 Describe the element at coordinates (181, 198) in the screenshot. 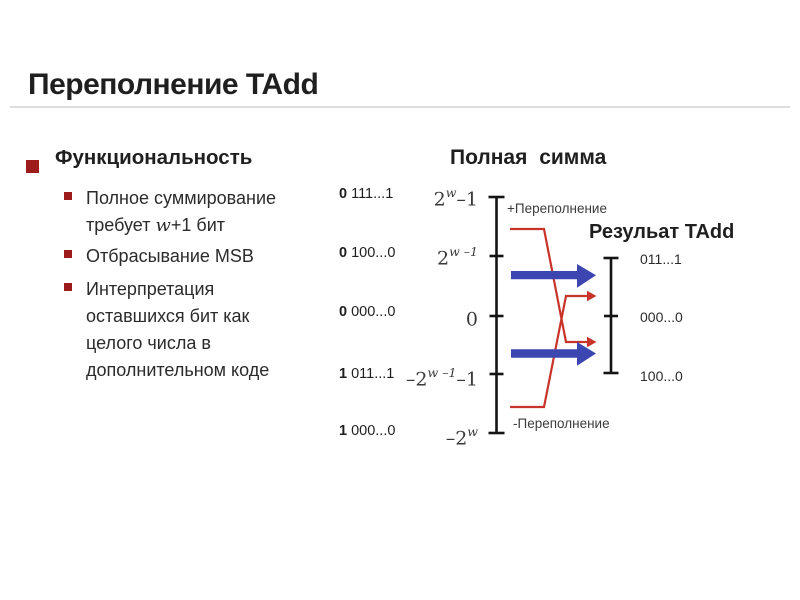

I see `line: Полное суммирование` at that location.